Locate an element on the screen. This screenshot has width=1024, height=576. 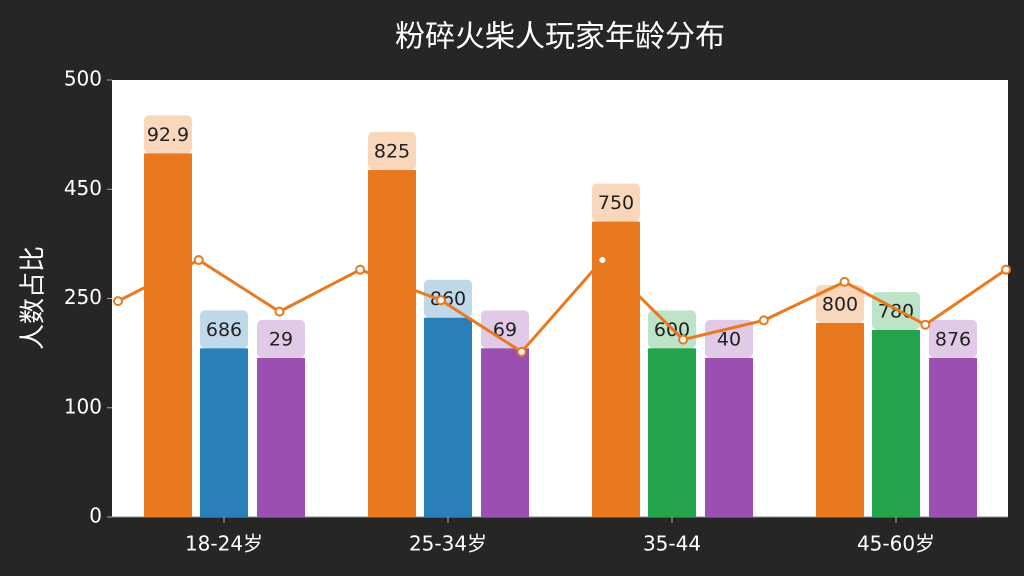
x-tick-label: 25-34岁 is located at coordinates (448, 544).